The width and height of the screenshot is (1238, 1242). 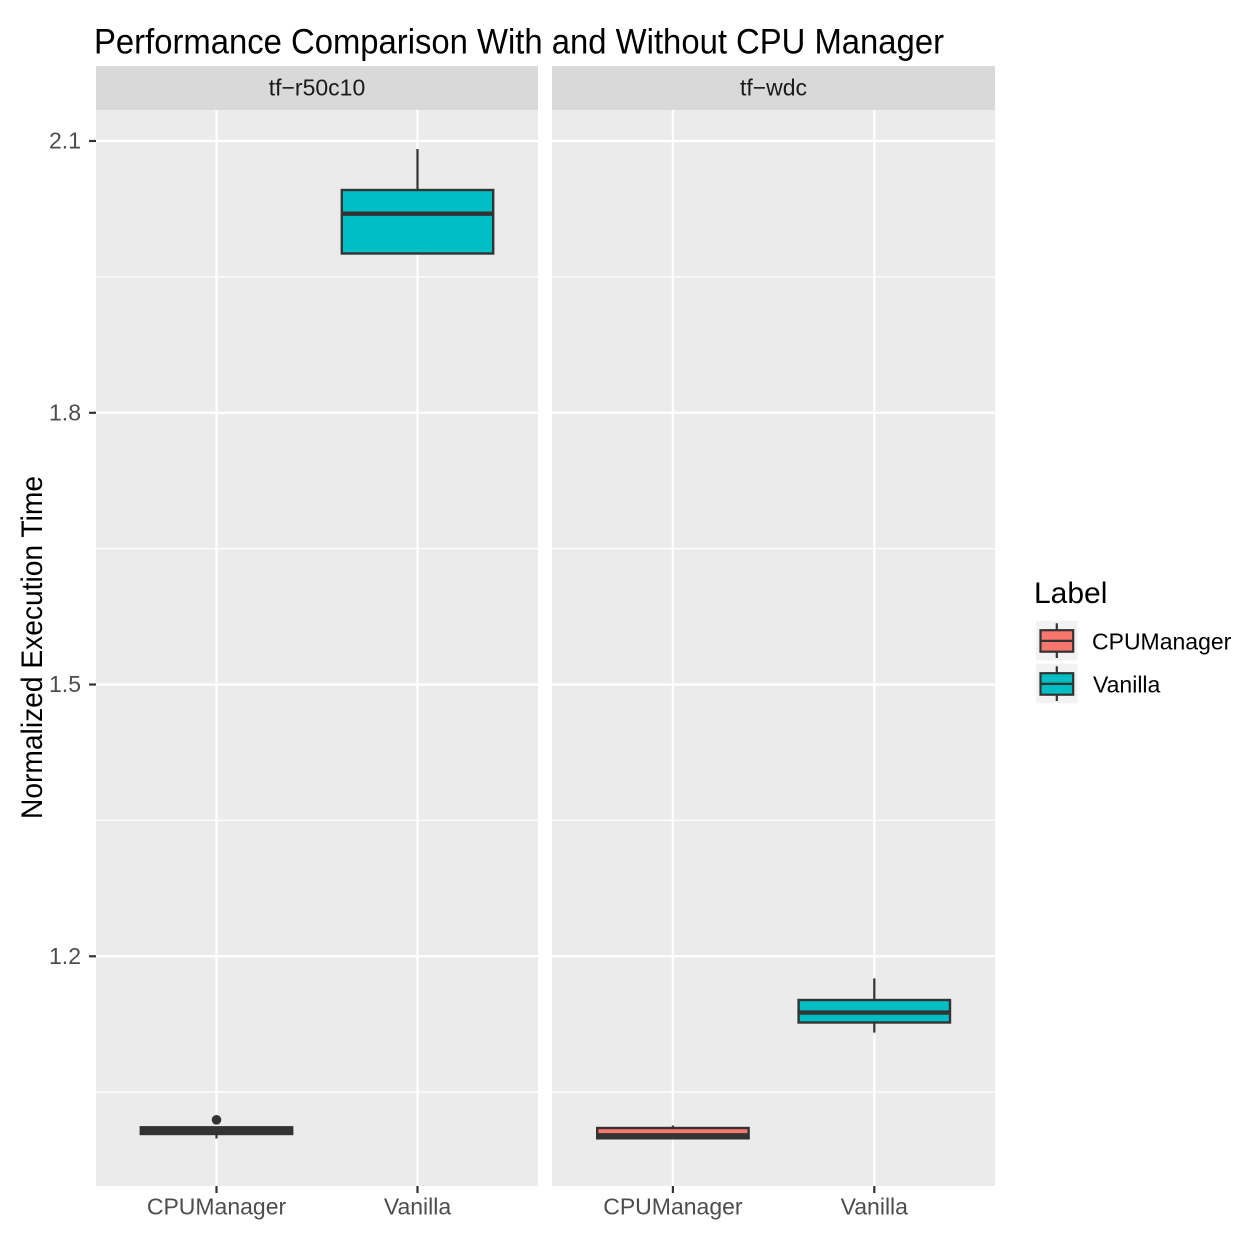 What do you see at coordinates (65, 412) in the screenshot?
I see `svg-text: 1.8` at bounding box center [65, 412].